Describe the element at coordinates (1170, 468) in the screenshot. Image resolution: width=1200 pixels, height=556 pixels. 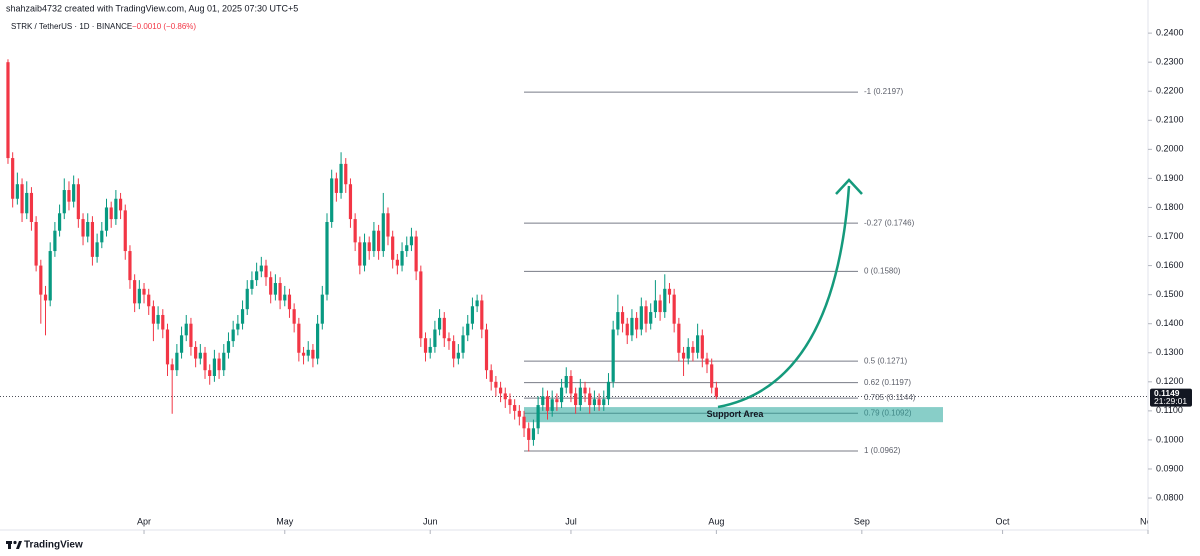
I see `y-tick-label: 0.0900` at that location.